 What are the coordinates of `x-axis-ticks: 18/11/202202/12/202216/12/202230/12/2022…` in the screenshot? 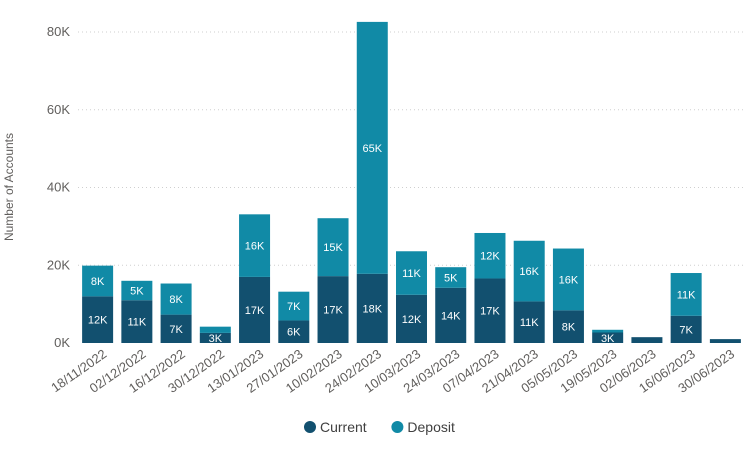 It's located at (392, 371).